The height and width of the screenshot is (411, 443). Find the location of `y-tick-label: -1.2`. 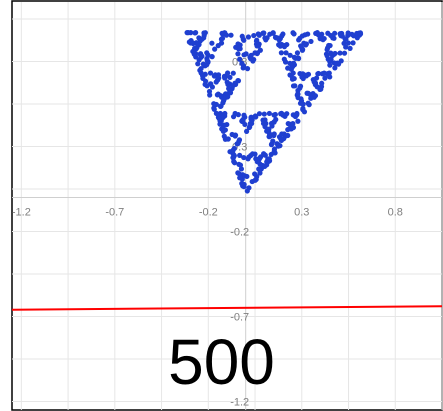

y-tick-label: -1.2 is located at coordinates (239, 403).